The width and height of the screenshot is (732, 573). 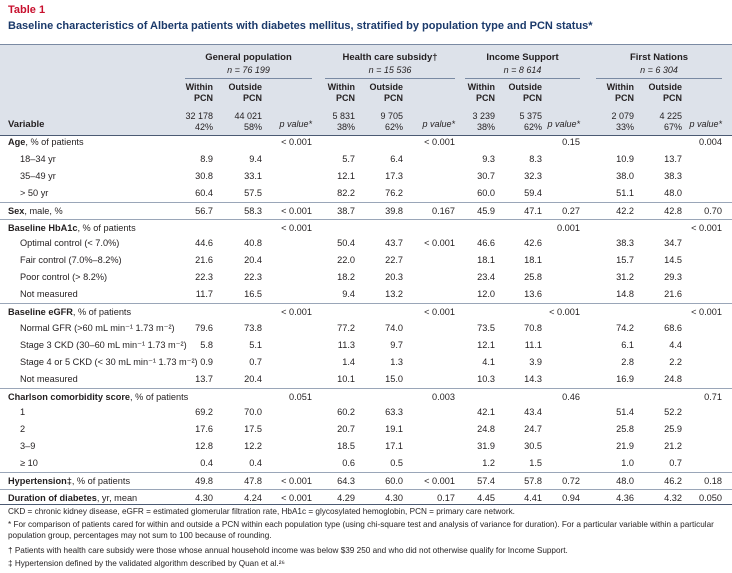 What do you see at coordinates (38, 158) in the screenshot?
I see `row-label: 18–34 yr` at bounding box center [38, 158].